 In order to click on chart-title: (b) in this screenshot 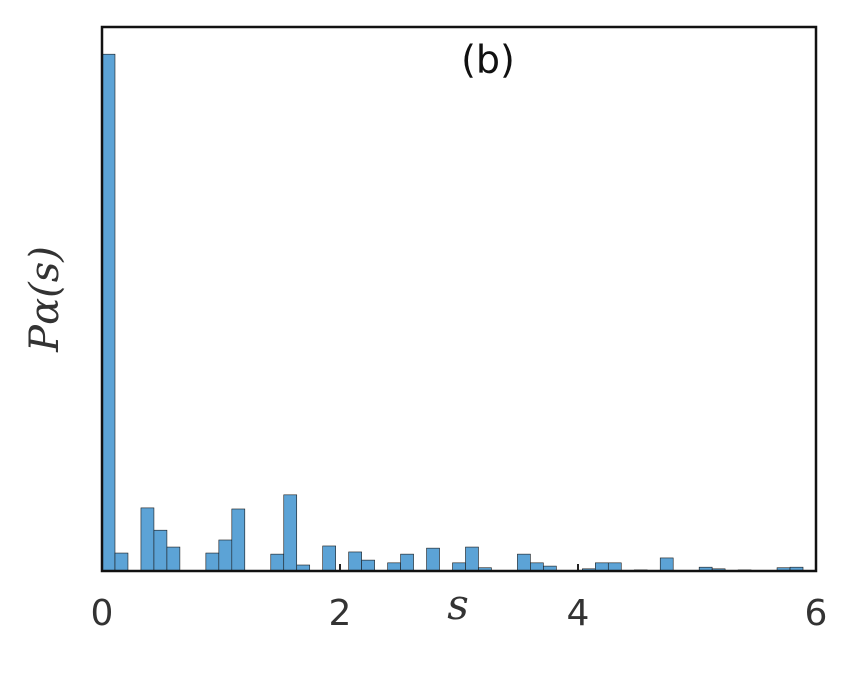, I will do `click(488, 60)`.